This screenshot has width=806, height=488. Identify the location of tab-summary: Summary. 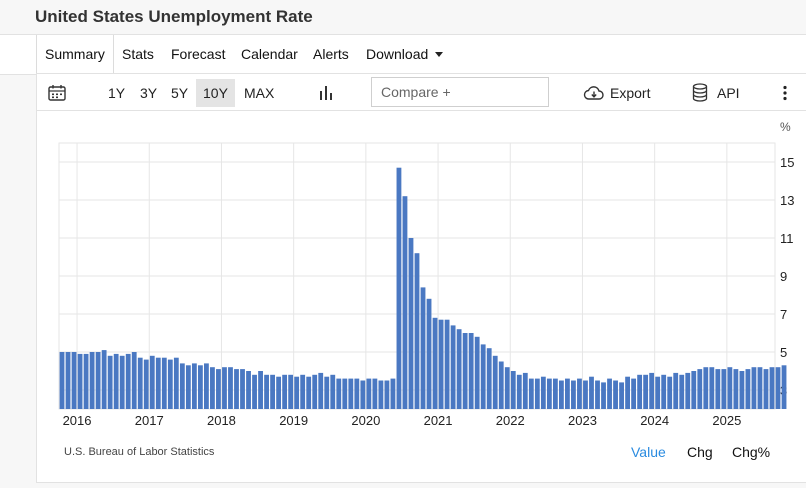
(75, 55).